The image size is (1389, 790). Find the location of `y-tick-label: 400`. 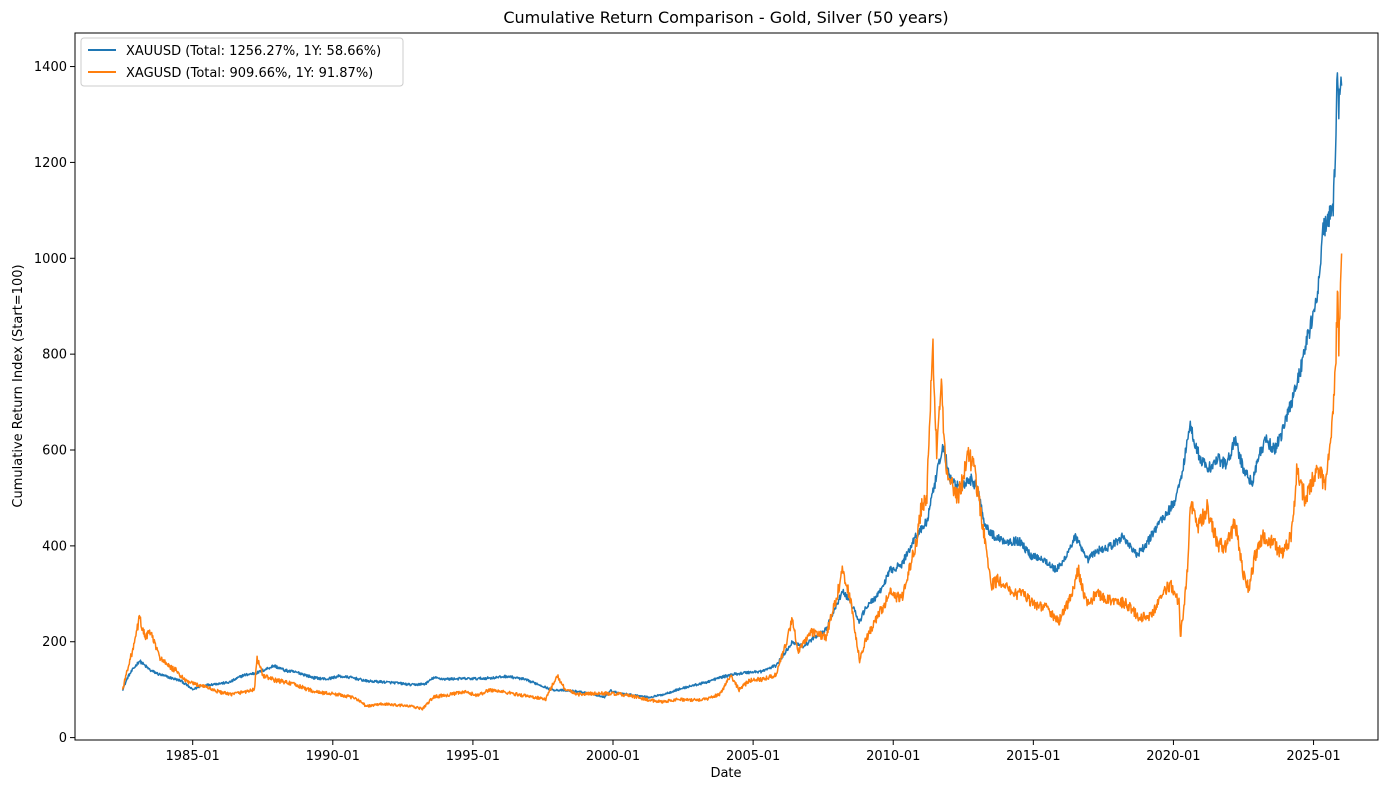

y-tick-label: 400 is located at coordinates (54, 546).